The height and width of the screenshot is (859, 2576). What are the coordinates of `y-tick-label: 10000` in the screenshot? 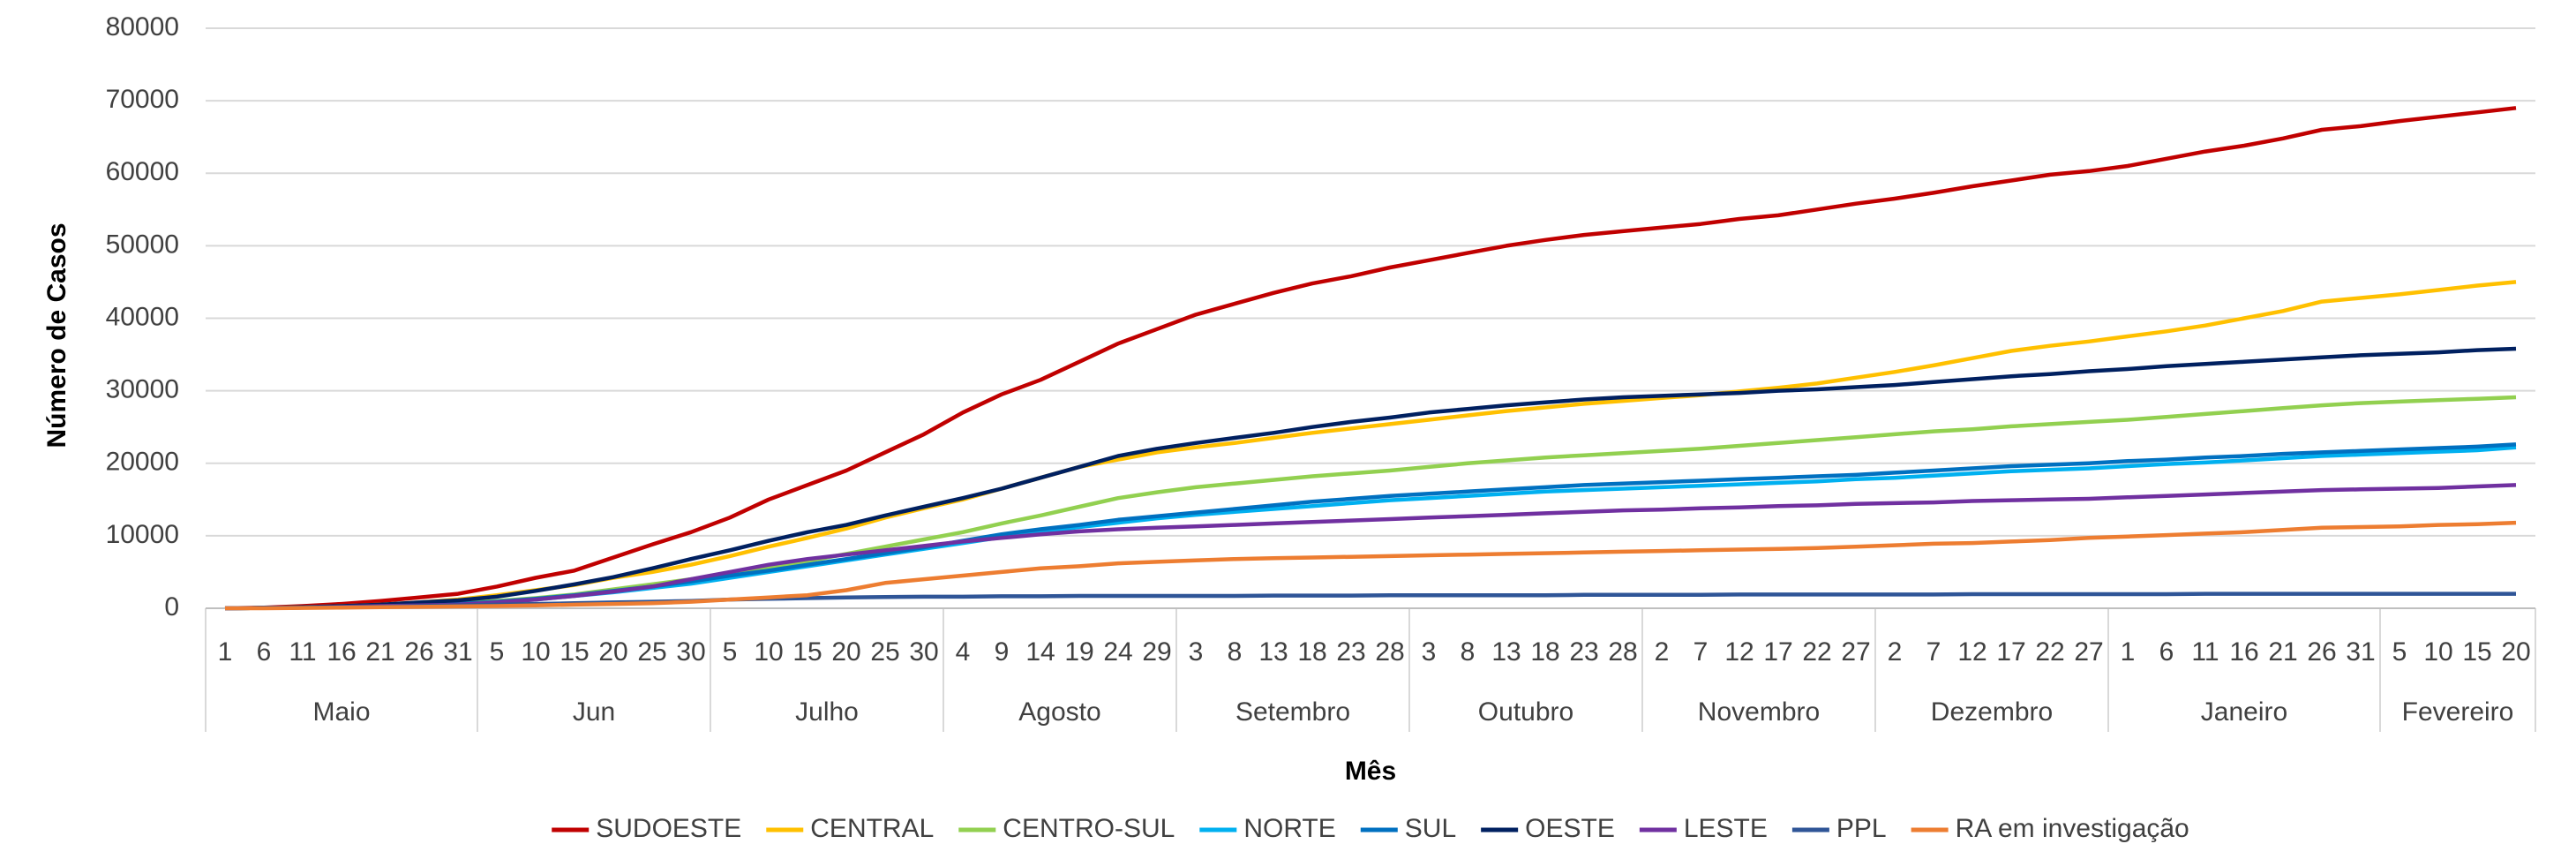 It's located at (142, 534).